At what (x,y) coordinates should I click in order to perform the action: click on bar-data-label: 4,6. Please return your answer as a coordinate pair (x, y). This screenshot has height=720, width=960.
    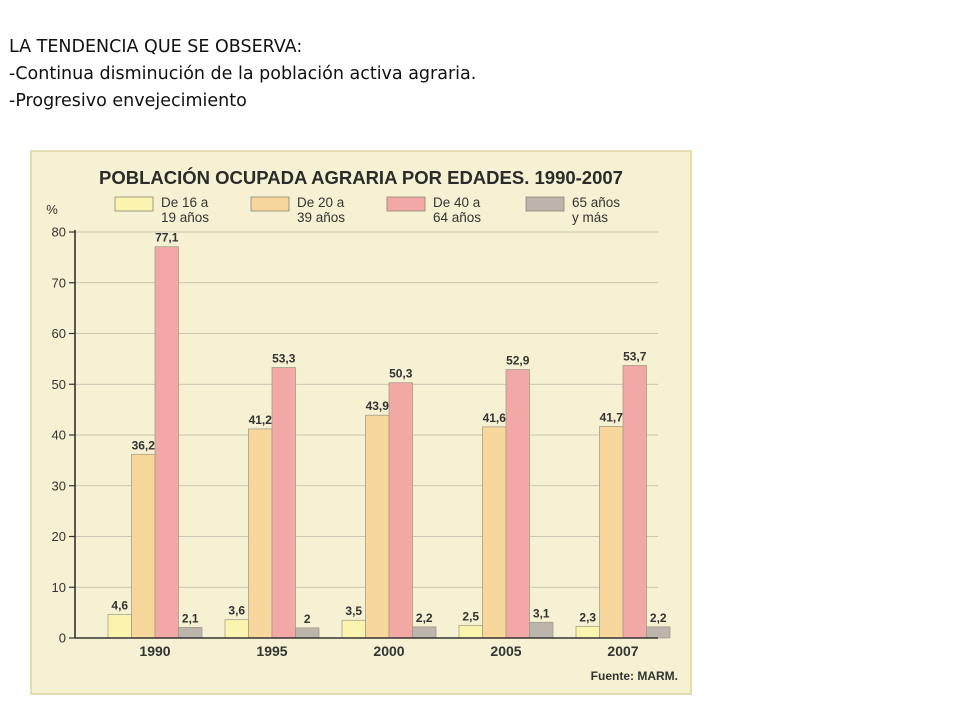
    Looking at the image, I should click on (119, 606).